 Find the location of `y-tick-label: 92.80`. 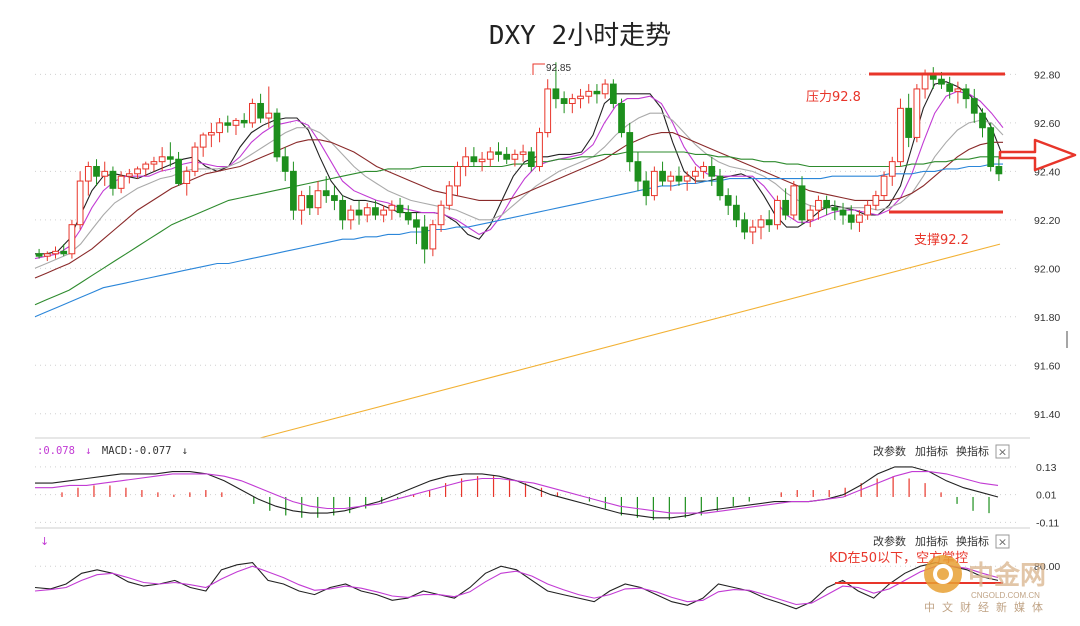

y-tick-label: 92.80 is located at coordinates (1047, 75).